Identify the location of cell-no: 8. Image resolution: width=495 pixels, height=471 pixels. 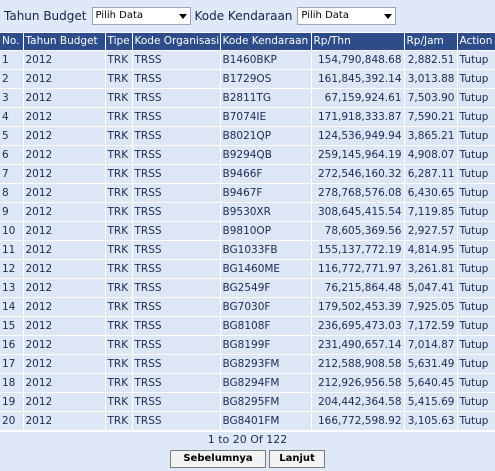
(12, 193).